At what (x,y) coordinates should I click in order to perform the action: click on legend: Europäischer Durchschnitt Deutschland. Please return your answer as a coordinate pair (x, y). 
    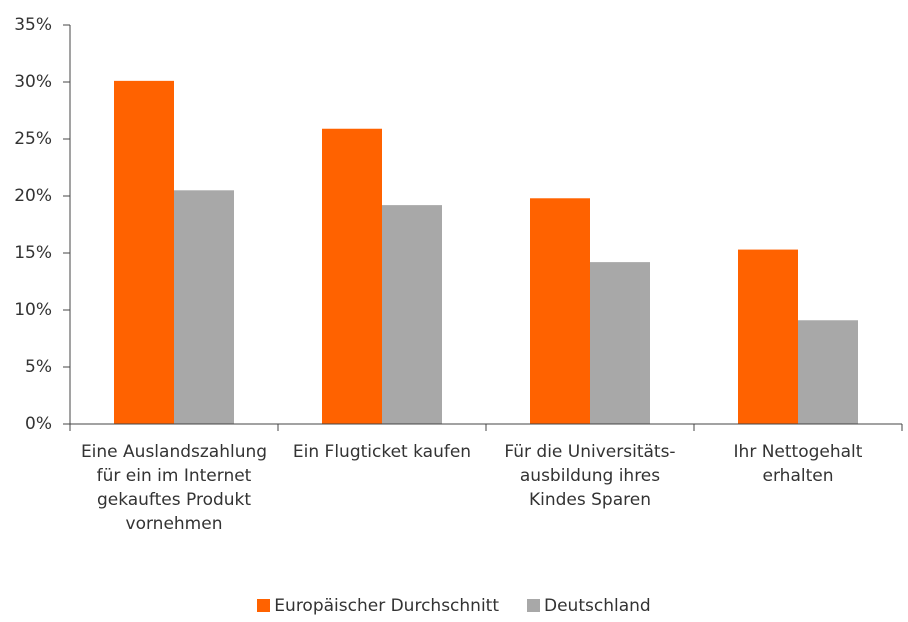
    Looking at the image, I should click on (454, 606).